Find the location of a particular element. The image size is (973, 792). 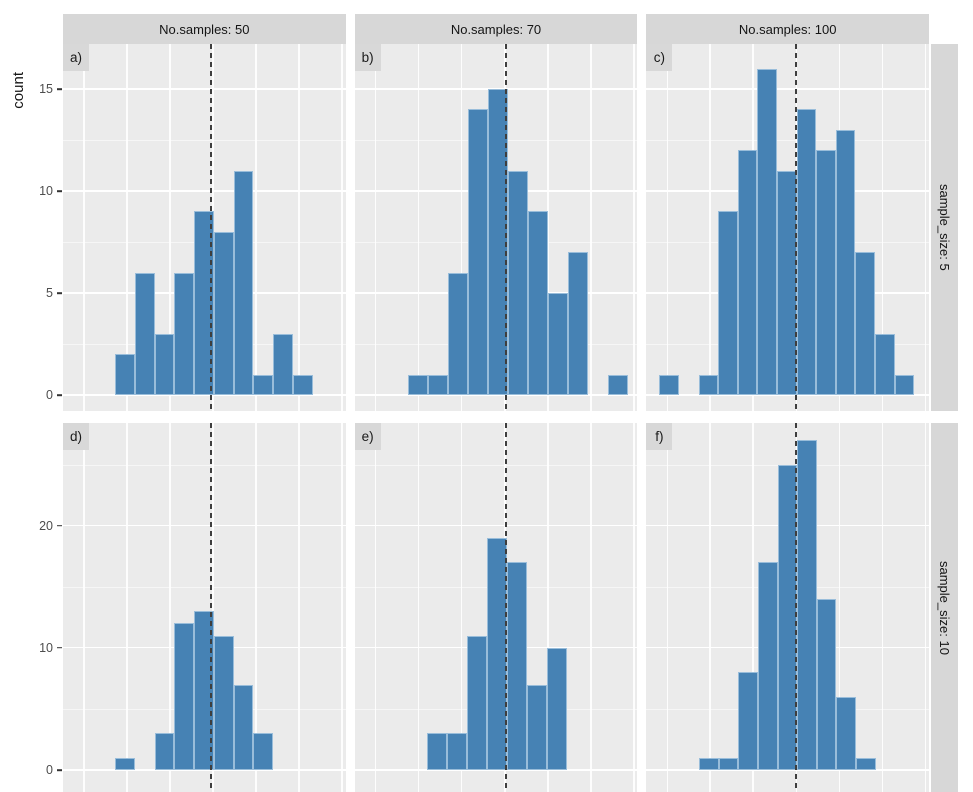

panel-label-c: c) is located at coordinates (659, 57).